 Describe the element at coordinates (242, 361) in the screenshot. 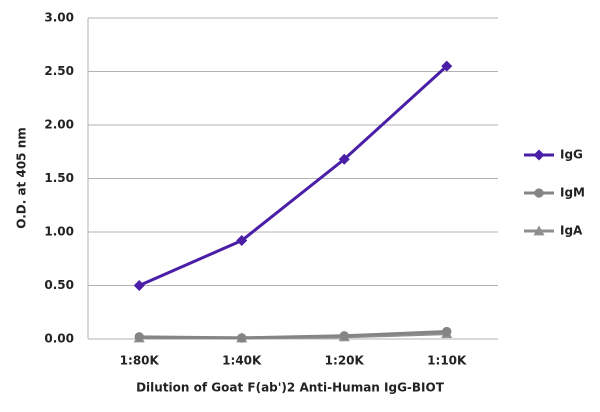

I see `x-tick-label: 1:40K` at that location.